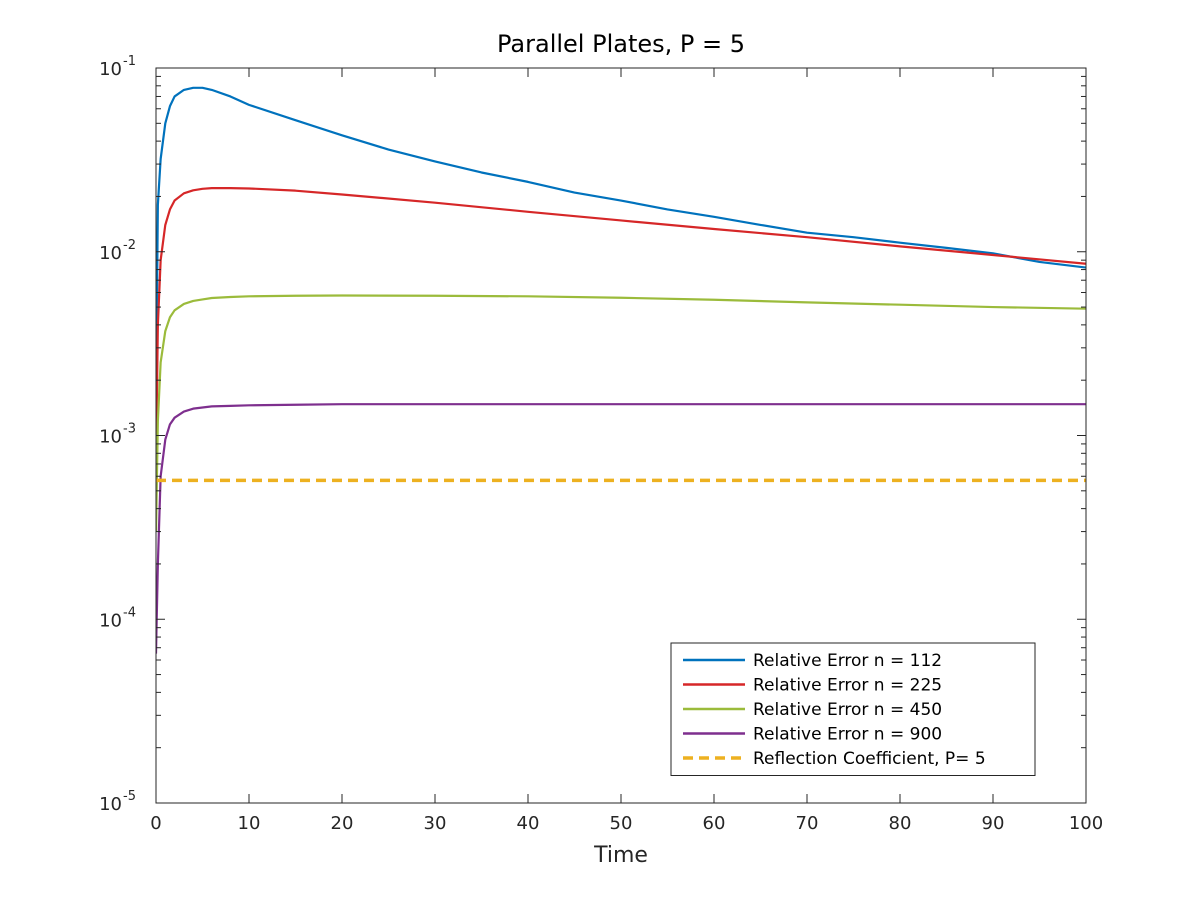  Describe the element at coordinates (620, 855) in the screenshot. I see `x-axis-label: Time` at that location.